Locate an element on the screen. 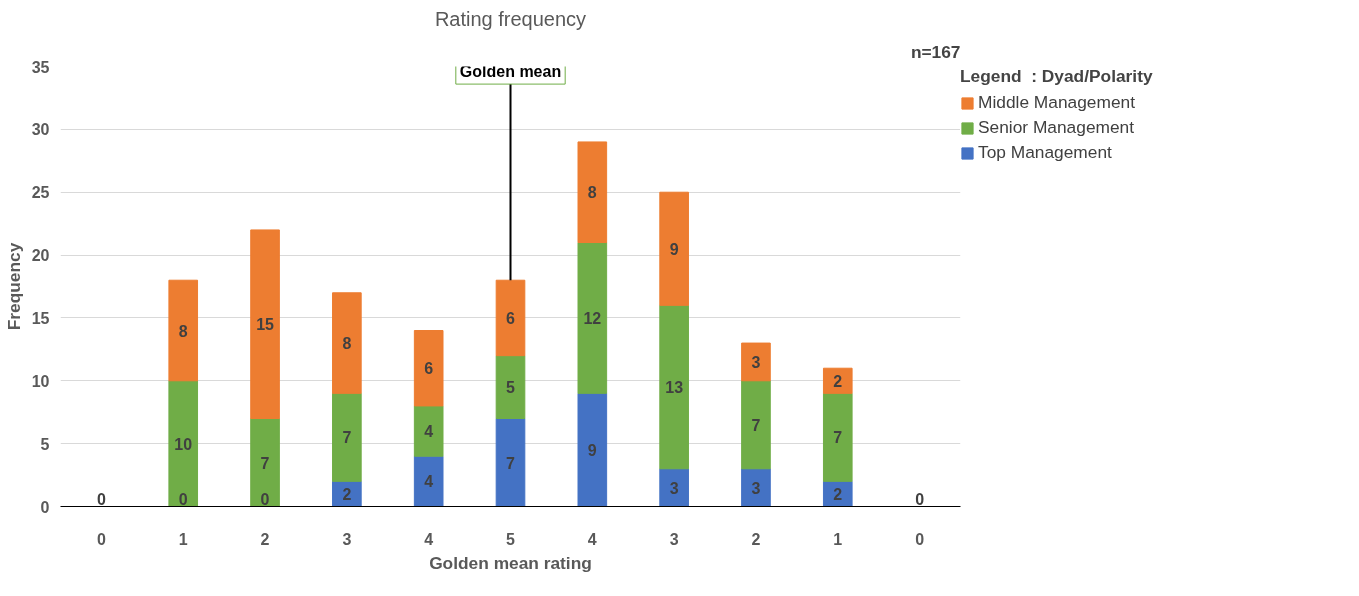  data-label: 13 is located at coordinates (674, 388).